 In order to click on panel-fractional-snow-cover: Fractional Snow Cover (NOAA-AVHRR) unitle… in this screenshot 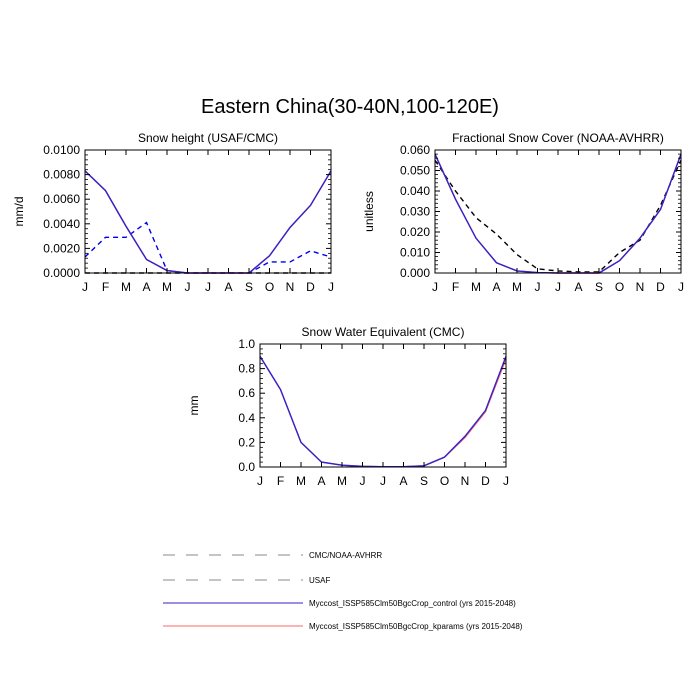, I will do `click(523, 212)`.